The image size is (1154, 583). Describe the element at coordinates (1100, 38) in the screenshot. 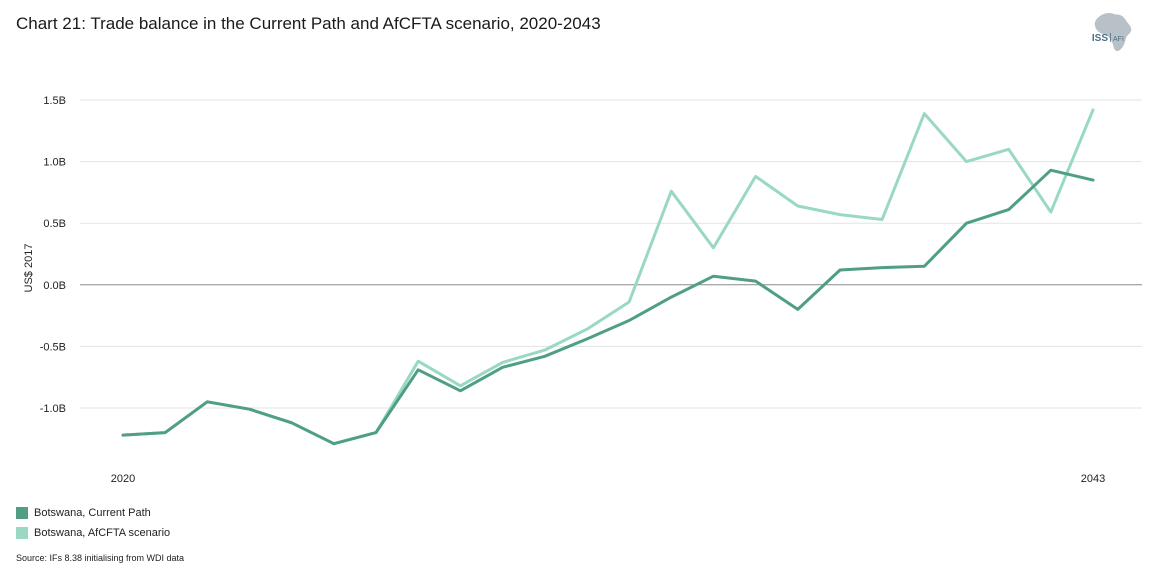

I see `logo-text-left: ISS` at that location.